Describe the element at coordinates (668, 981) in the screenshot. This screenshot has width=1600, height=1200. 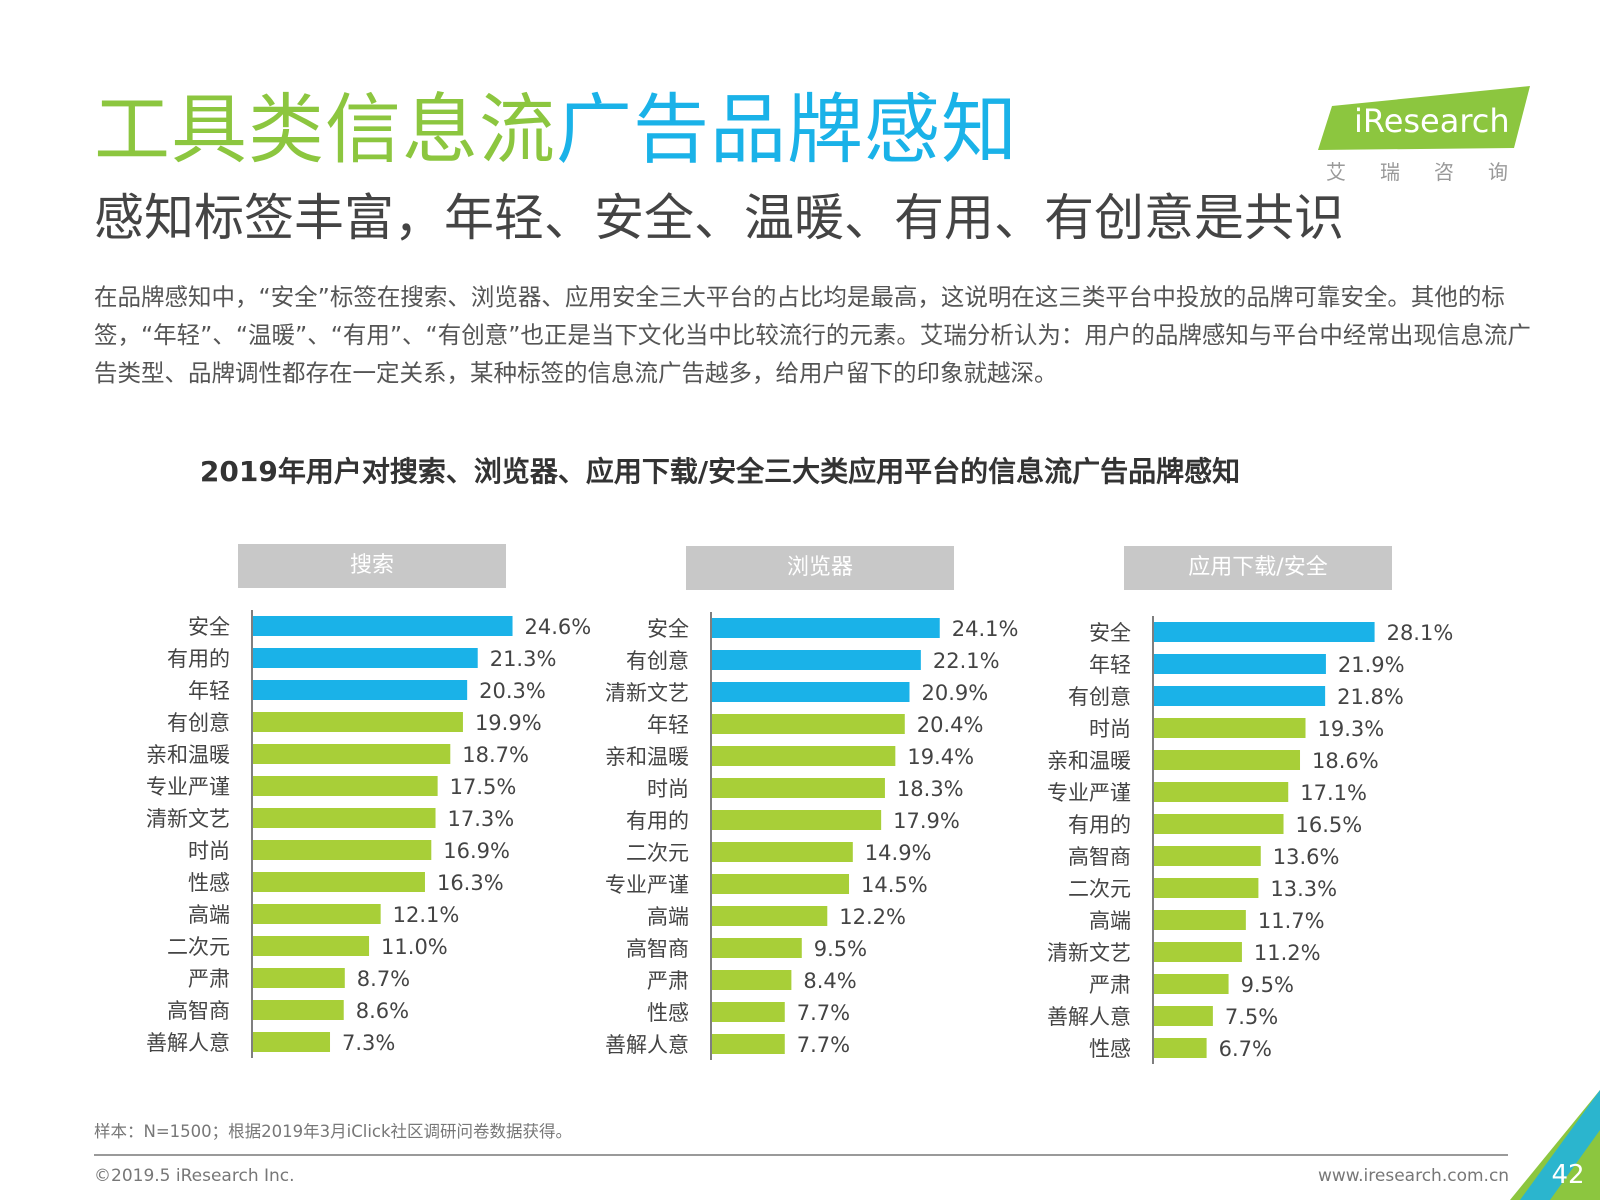
I see `category-label-1-11: 严肃` at that location.